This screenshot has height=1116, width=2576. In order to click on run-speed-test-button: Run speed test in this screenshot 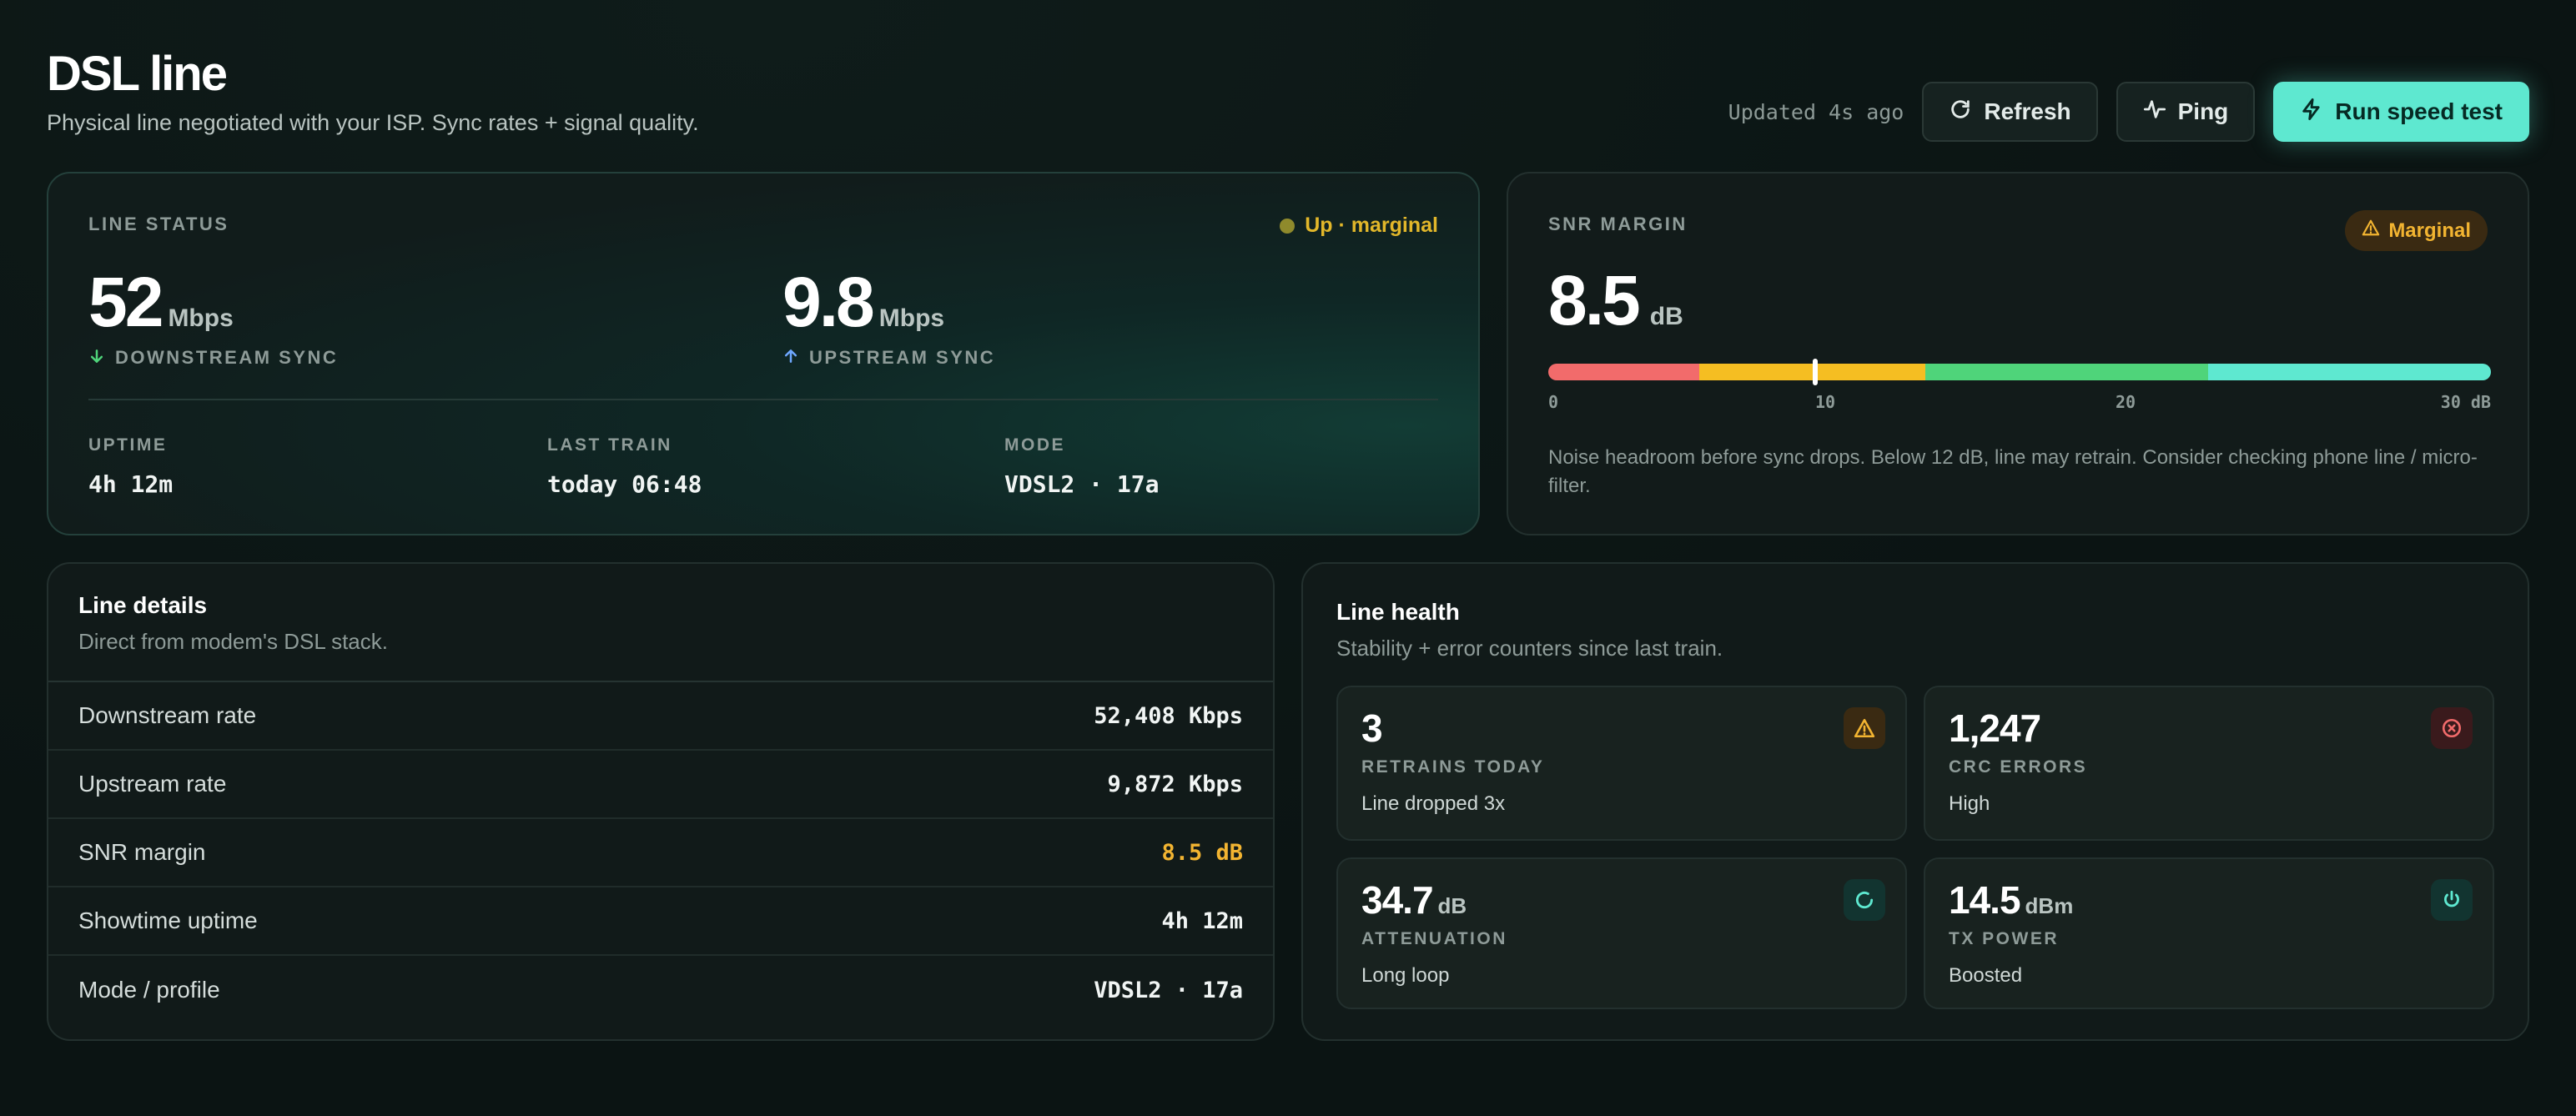, I will do `click(2401, 112)`.